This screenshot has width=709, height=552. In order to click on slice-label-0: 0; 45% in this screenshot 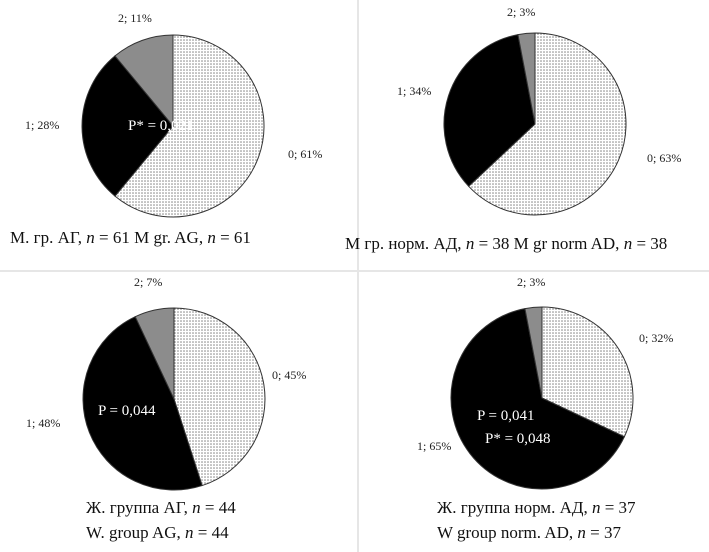, I will do `click(289, 375)`.